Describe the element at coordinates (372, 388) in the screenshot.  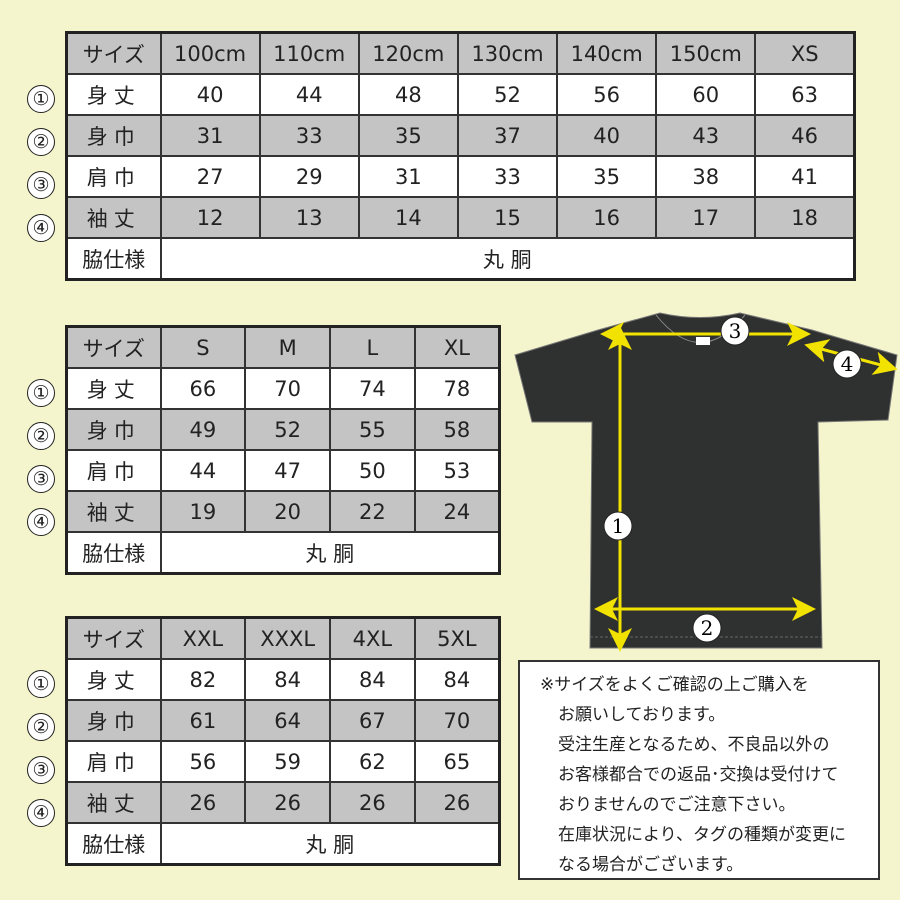
I see `value-cell: 74` at that location.